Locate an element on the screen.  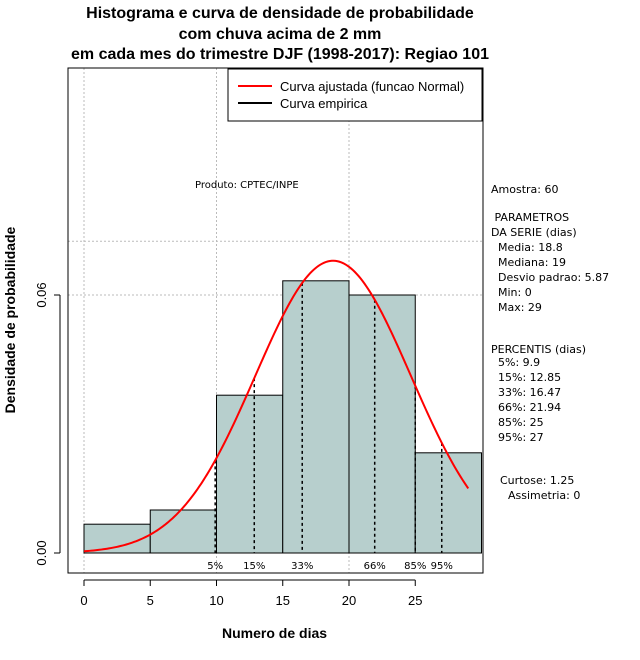
percentile-label-0: 5% is located at coordinates (215, 566).